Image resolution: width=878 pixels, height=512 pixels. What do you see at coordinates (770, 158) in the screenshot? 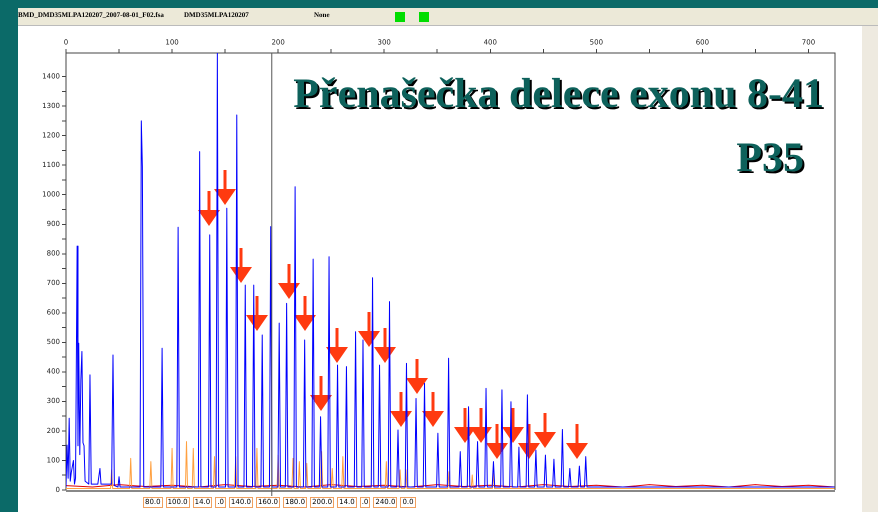
I see `text: P35` at bounding box center [770, 158].